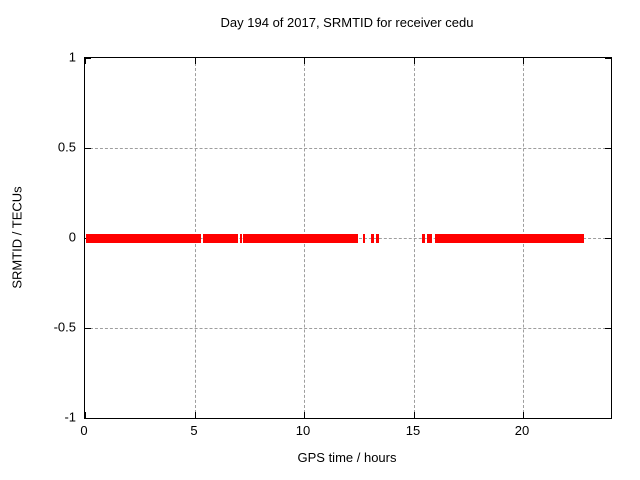  I want to click on x-tick-label: 15, so click(413, 430).